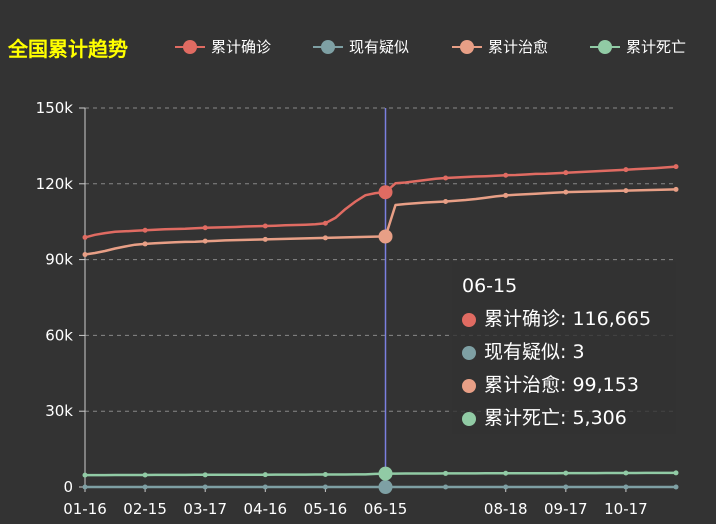  I want to click on legend: 累计确诊 现有疑似 累计治愈 累计死亡, so click(430, 47).